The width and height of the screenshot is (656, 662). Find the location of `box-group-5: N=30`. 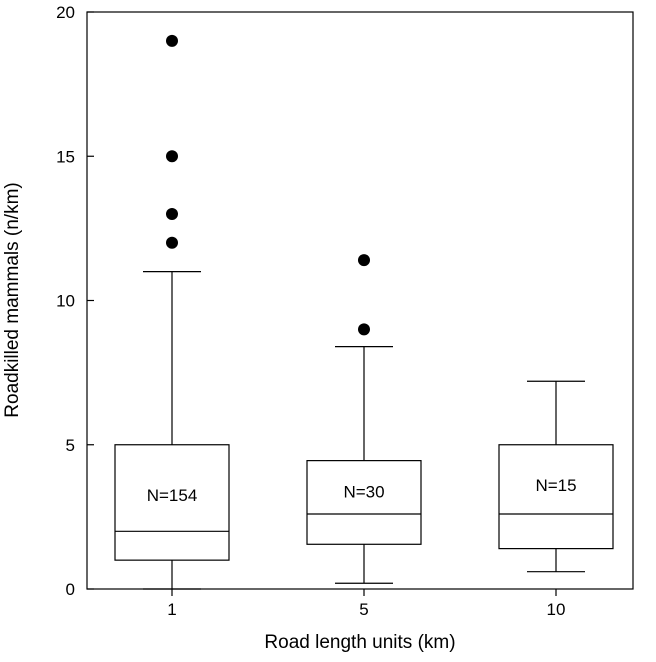

box-group-5: N=30 is located at coordinates (364, 419).